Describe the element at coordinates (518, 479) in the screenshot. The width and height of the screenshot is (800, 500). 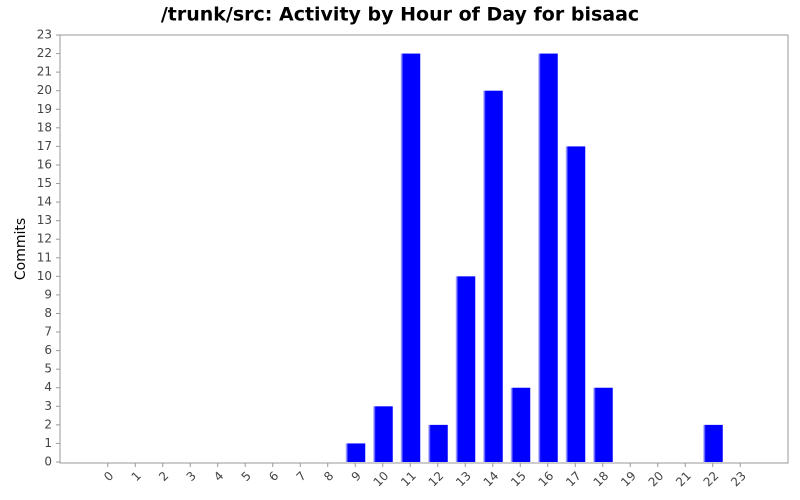
I see `x-tick-label: 15` at that location.